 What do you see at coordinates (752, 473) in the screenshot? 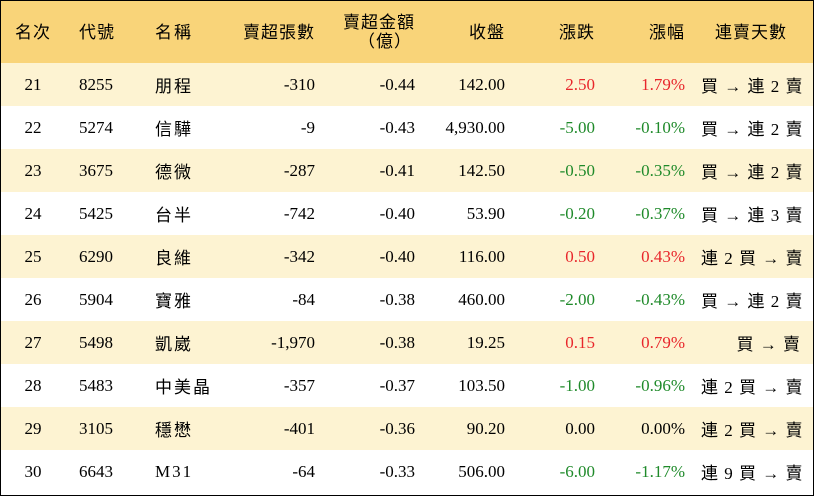
I see `cell-streak: 連 9 買 → 賣` at bounding box center [752, 473].